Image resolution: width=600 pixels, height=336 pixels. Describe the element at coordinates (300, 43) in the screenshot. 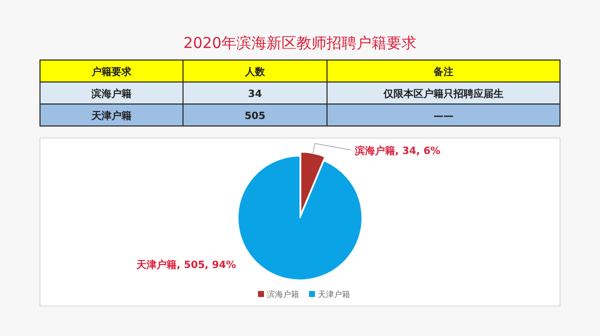

I see `chart-title: 2020年滨海新区教师招聘户籍要求` at that location.